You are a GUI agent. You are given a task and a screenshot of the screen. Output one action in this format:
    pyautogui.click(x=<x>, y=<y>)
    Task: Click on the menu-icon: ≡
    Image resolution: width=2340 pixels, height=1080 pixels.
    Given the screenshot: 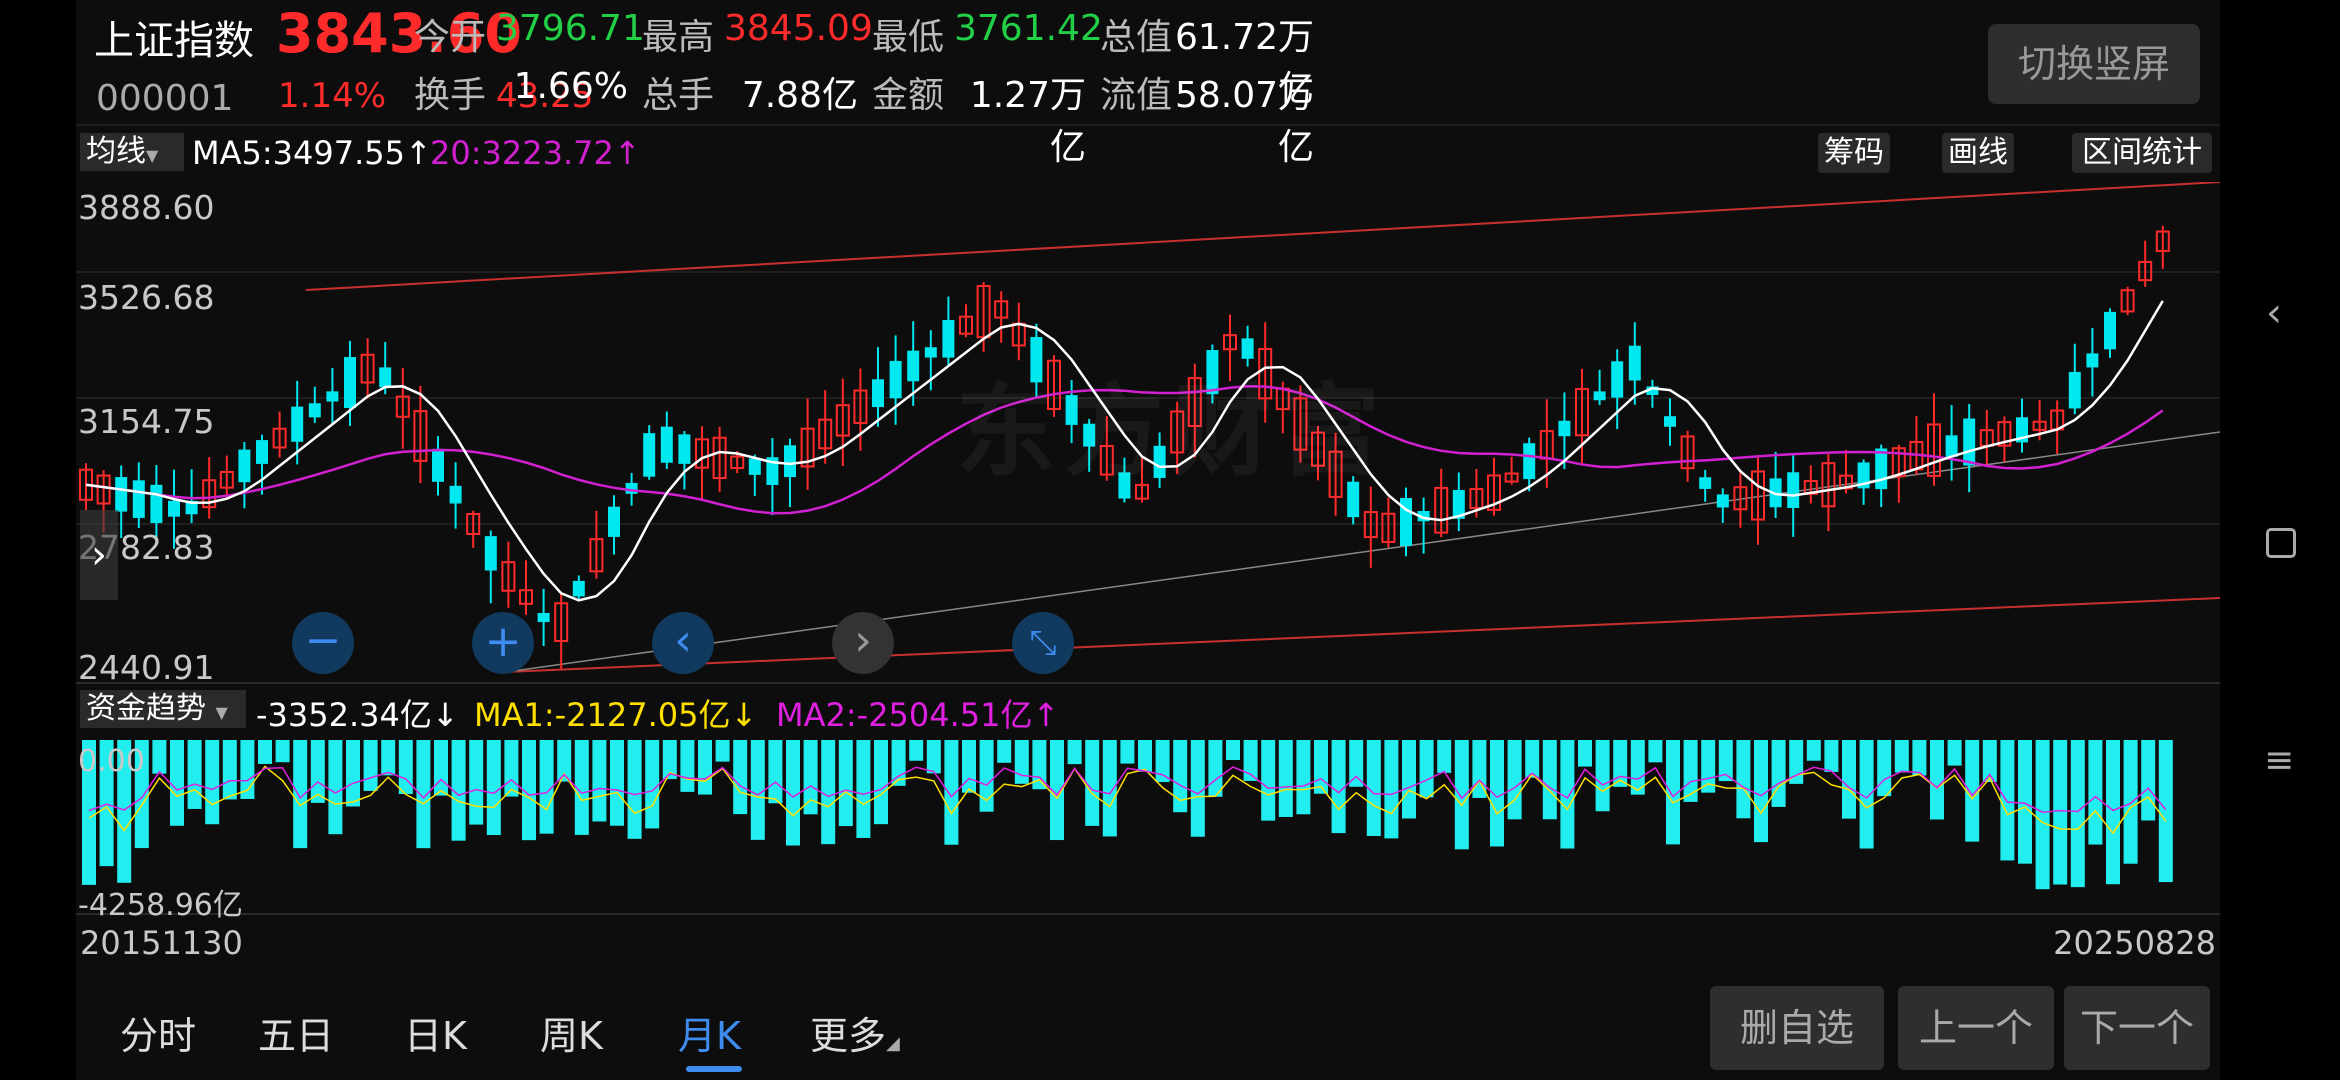 What is the action you would take?
    pyautogui.click(x=2279, y=760)
    